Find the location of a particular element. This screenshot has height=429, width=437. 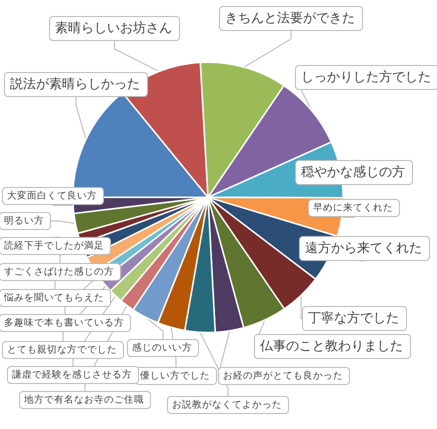

slice-label: 優しい方でした is located at coordinates (175, 376).